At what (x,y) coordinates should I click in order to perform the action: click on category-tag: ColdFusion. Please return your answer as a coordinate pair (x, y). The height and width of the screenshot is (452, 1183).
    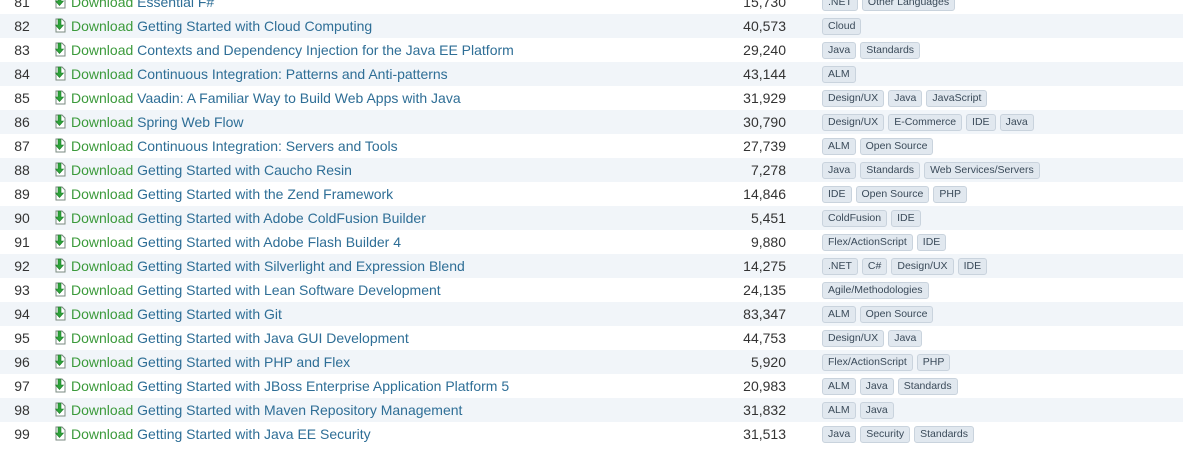
    Looking at the image, I should click on (855, 218).